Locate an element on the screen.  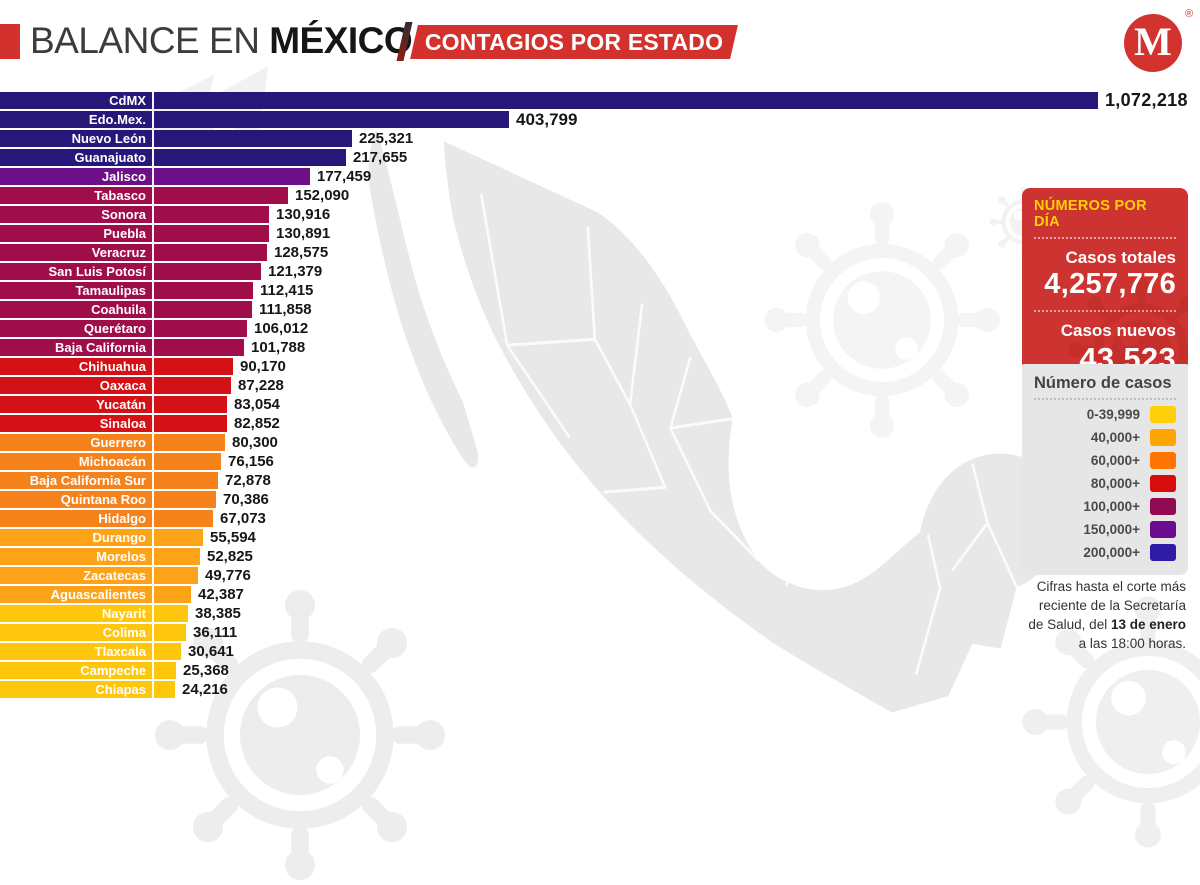
state-bar: Nayarit is located at coordinates (94, 613).